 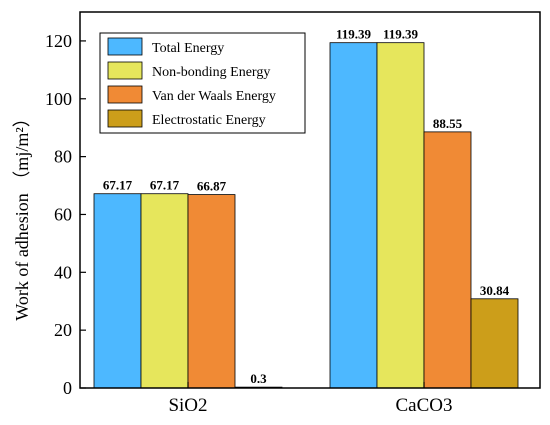 What do you see at coordinates (209, 120) in the screenshot?
I see `legend-entry: Electrostatic Energy` at bounding box center [209, 120].